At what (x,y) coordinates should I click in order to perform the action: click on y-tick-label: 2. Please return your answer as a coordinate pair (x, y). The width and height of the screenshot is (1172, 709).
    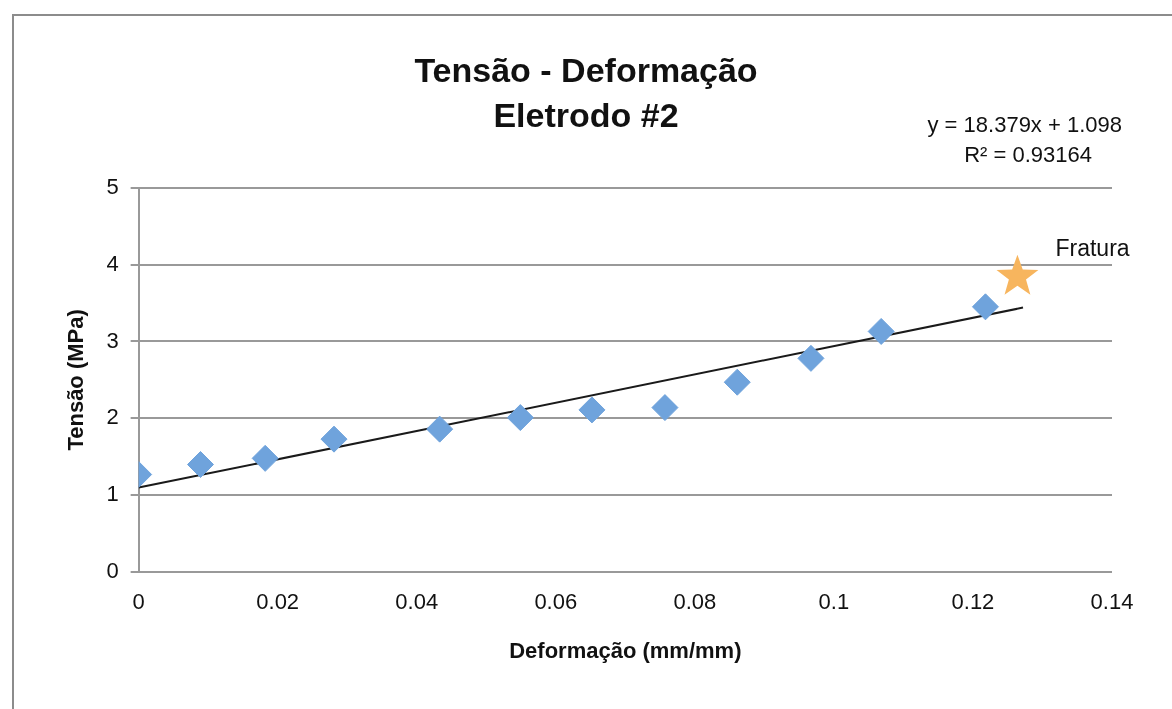
    Looking at the image, I should click on (112, 417).